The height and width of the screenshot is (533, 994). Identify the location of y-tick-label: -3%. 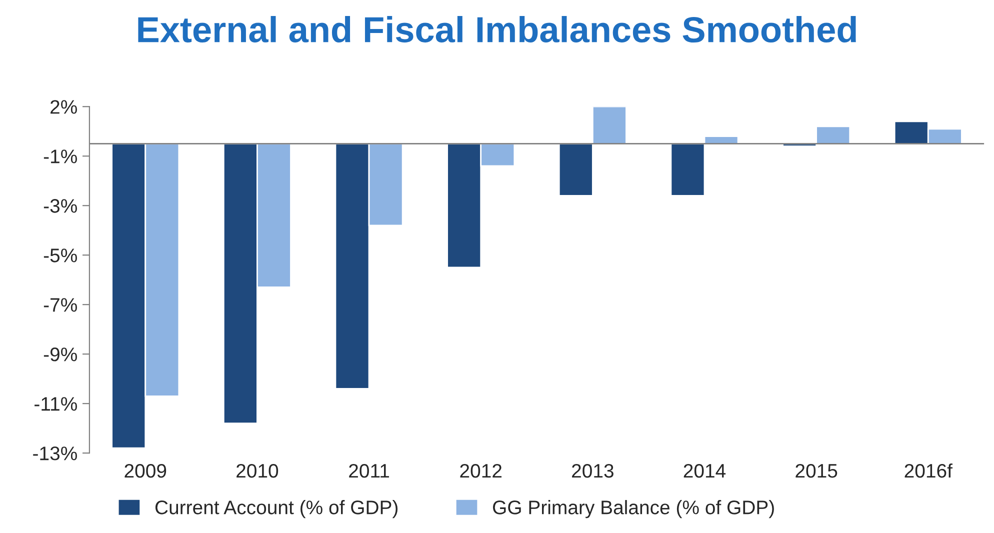
(60, 206).